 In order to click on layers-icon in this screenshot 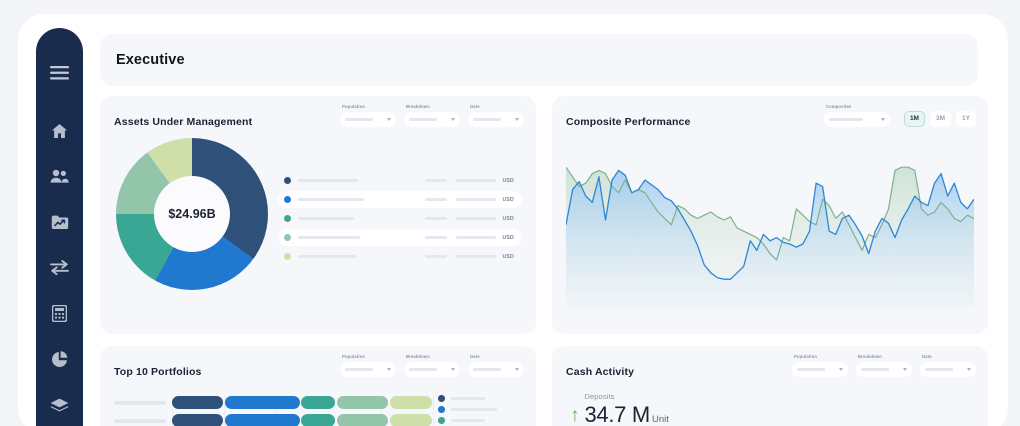, I will do `click(59, 404)`.